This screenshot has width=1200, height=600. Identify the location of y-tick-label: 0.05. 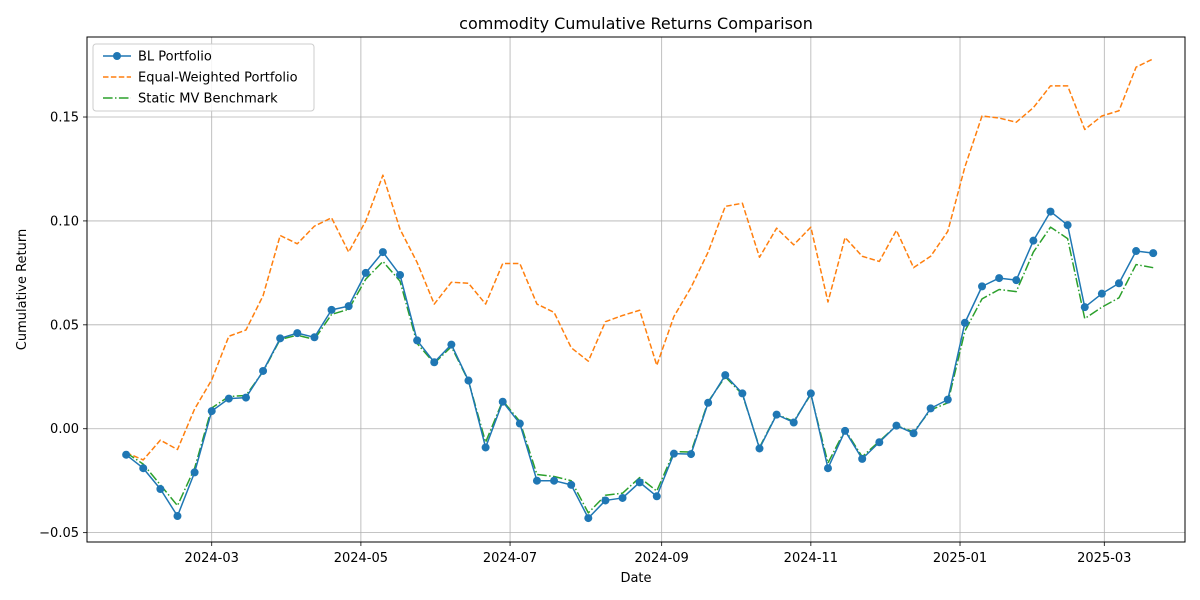
(64, 325).